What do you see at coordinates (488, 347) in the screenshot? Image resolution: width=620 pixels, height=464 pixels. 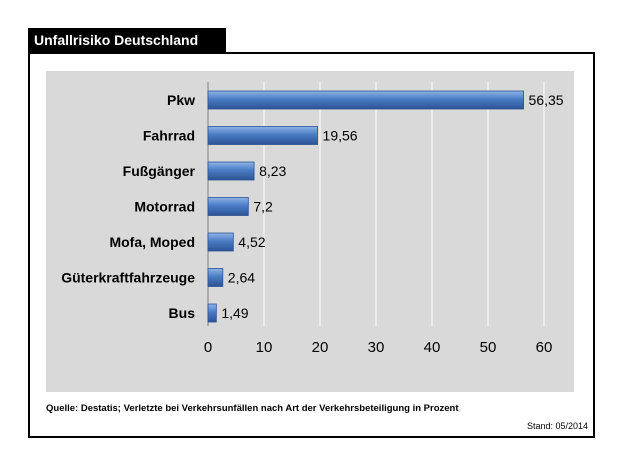 I see `x-tick-label: 50` at bounding box center [488, 347].